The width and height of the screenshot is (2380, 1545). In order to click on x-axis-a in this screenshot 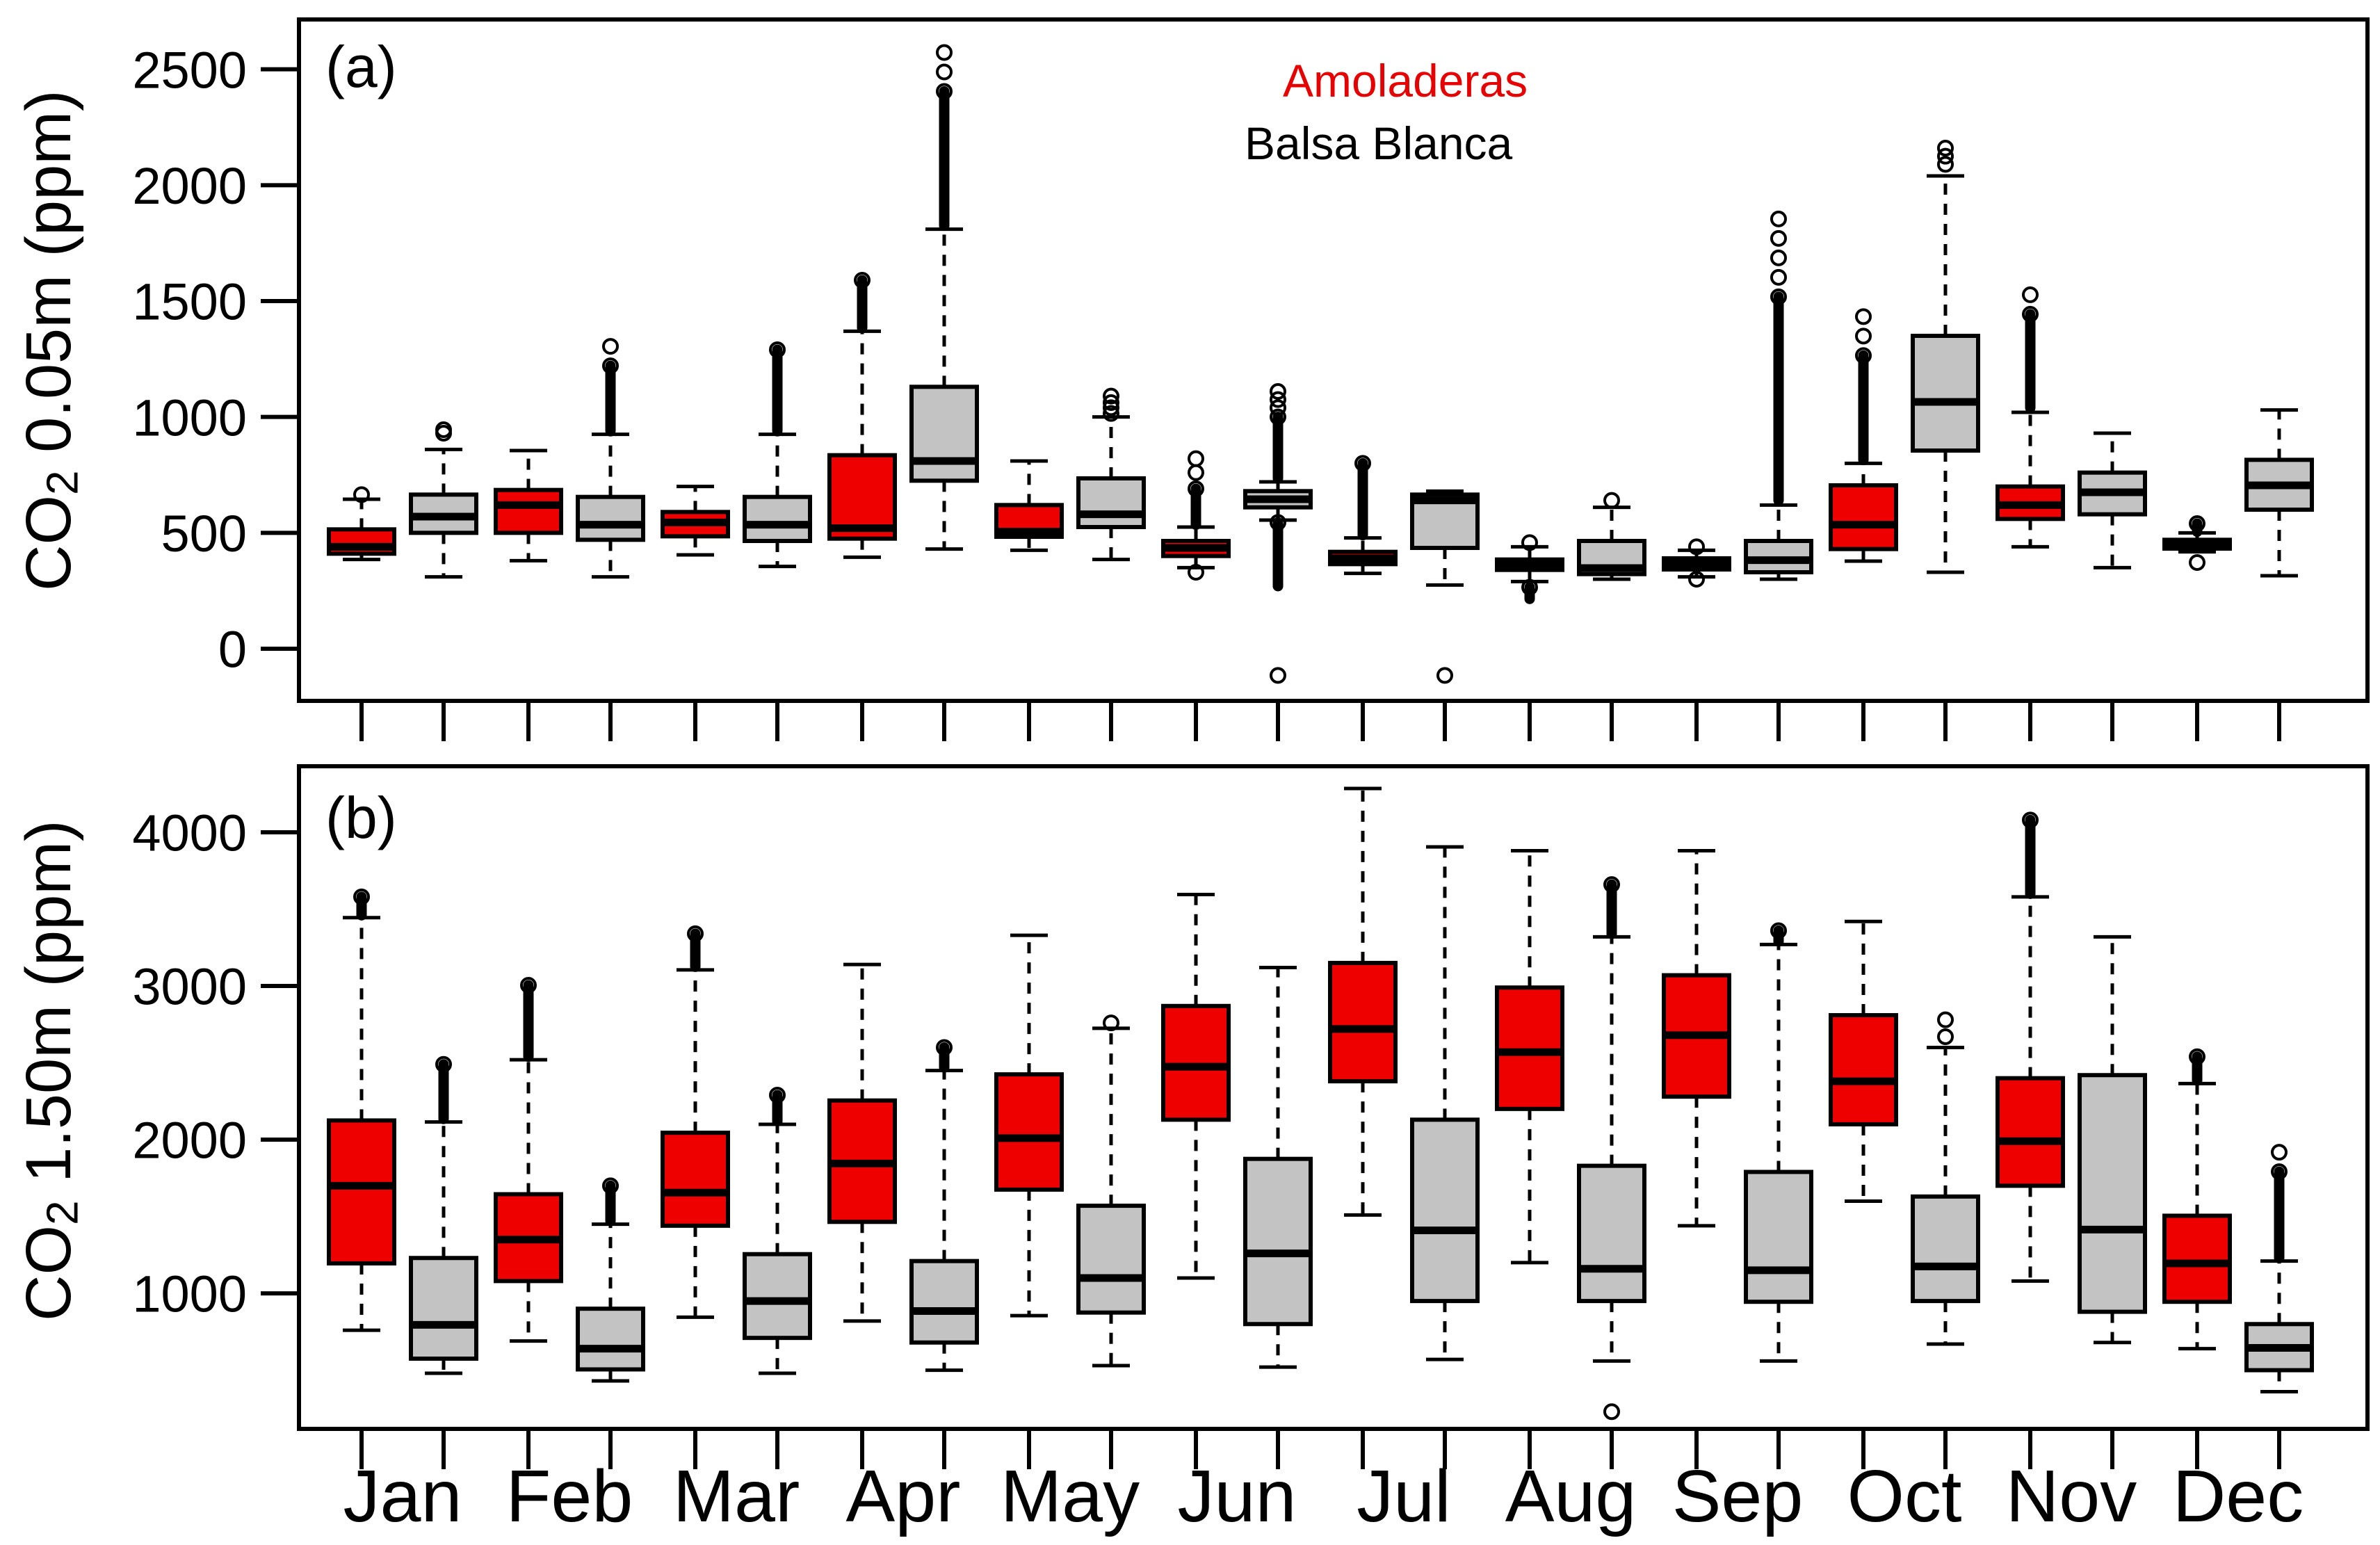, I will do `click(1320, 721)`.